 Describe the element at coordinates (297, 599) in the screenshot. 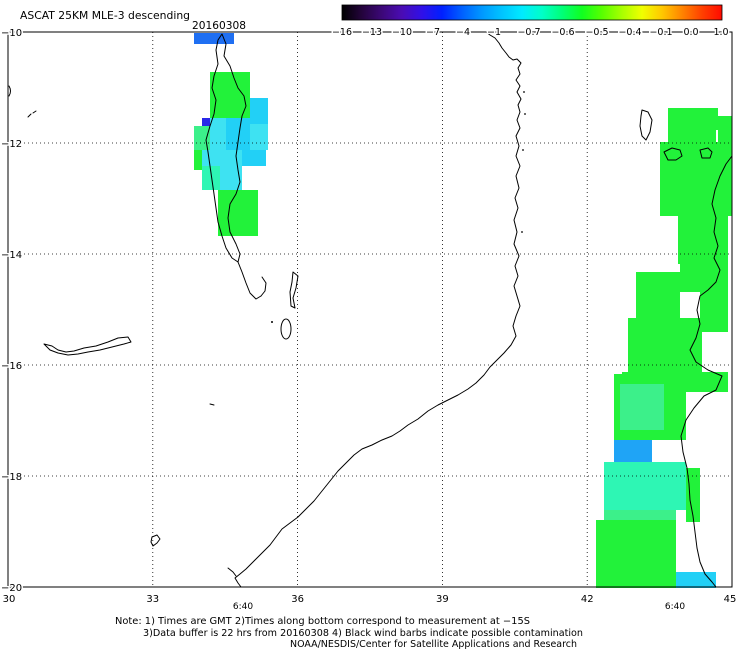

I see `lon-label: 36` at that location.